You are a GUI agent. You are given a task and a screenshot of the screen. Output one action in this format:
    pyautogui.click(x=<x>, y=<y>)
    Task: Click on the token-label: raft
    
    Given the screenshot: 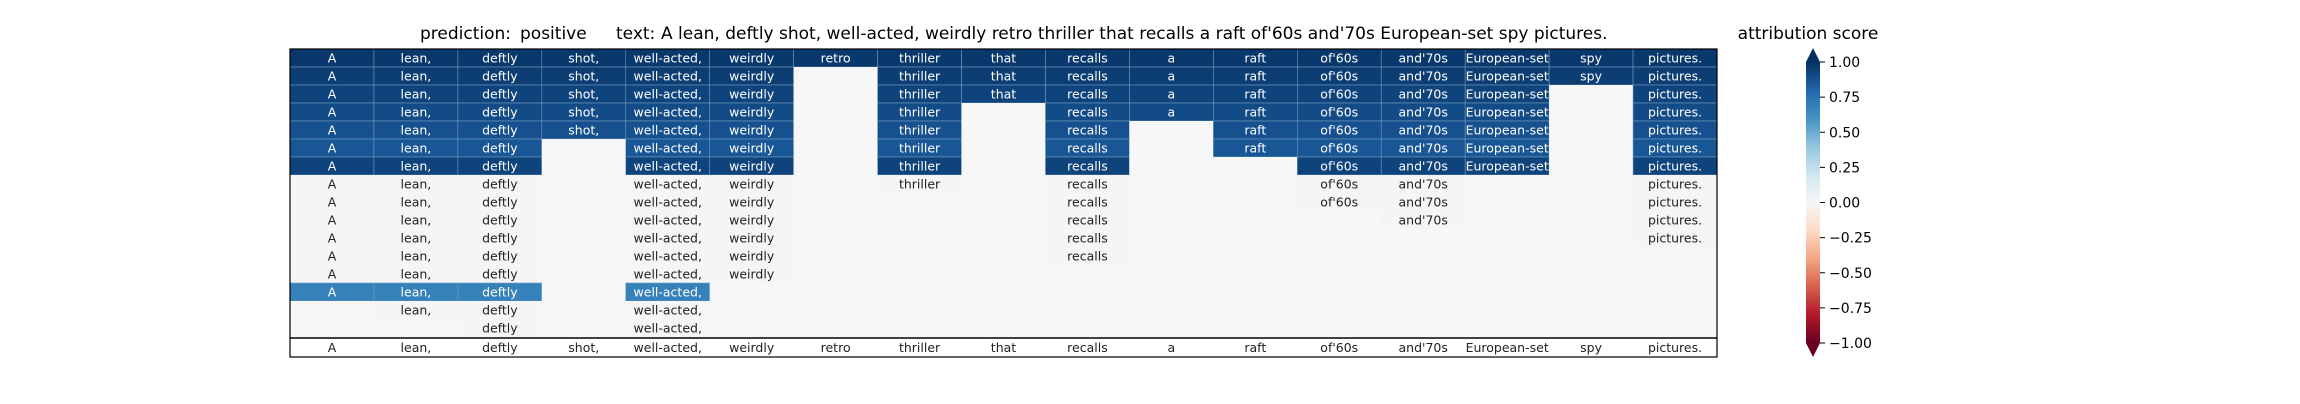 What is the action you would take?
    pyautogui.click(x=1255, y=347)
    